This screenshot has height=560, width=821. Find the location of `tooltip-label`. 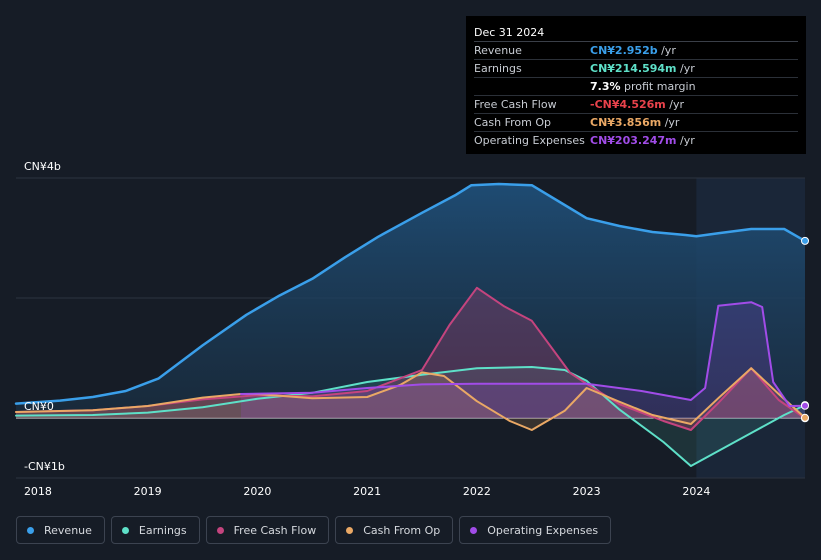

tooltip-label is located at coordinates (532, 86).